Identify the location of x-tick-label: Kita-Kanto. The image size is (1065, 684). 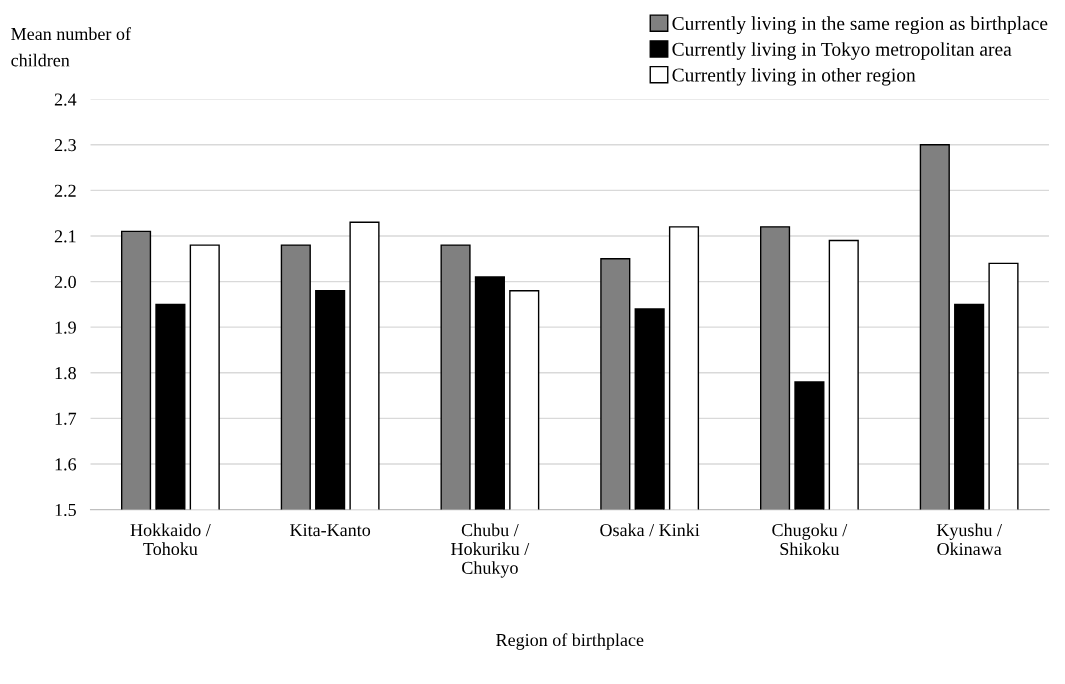
(330, 530).